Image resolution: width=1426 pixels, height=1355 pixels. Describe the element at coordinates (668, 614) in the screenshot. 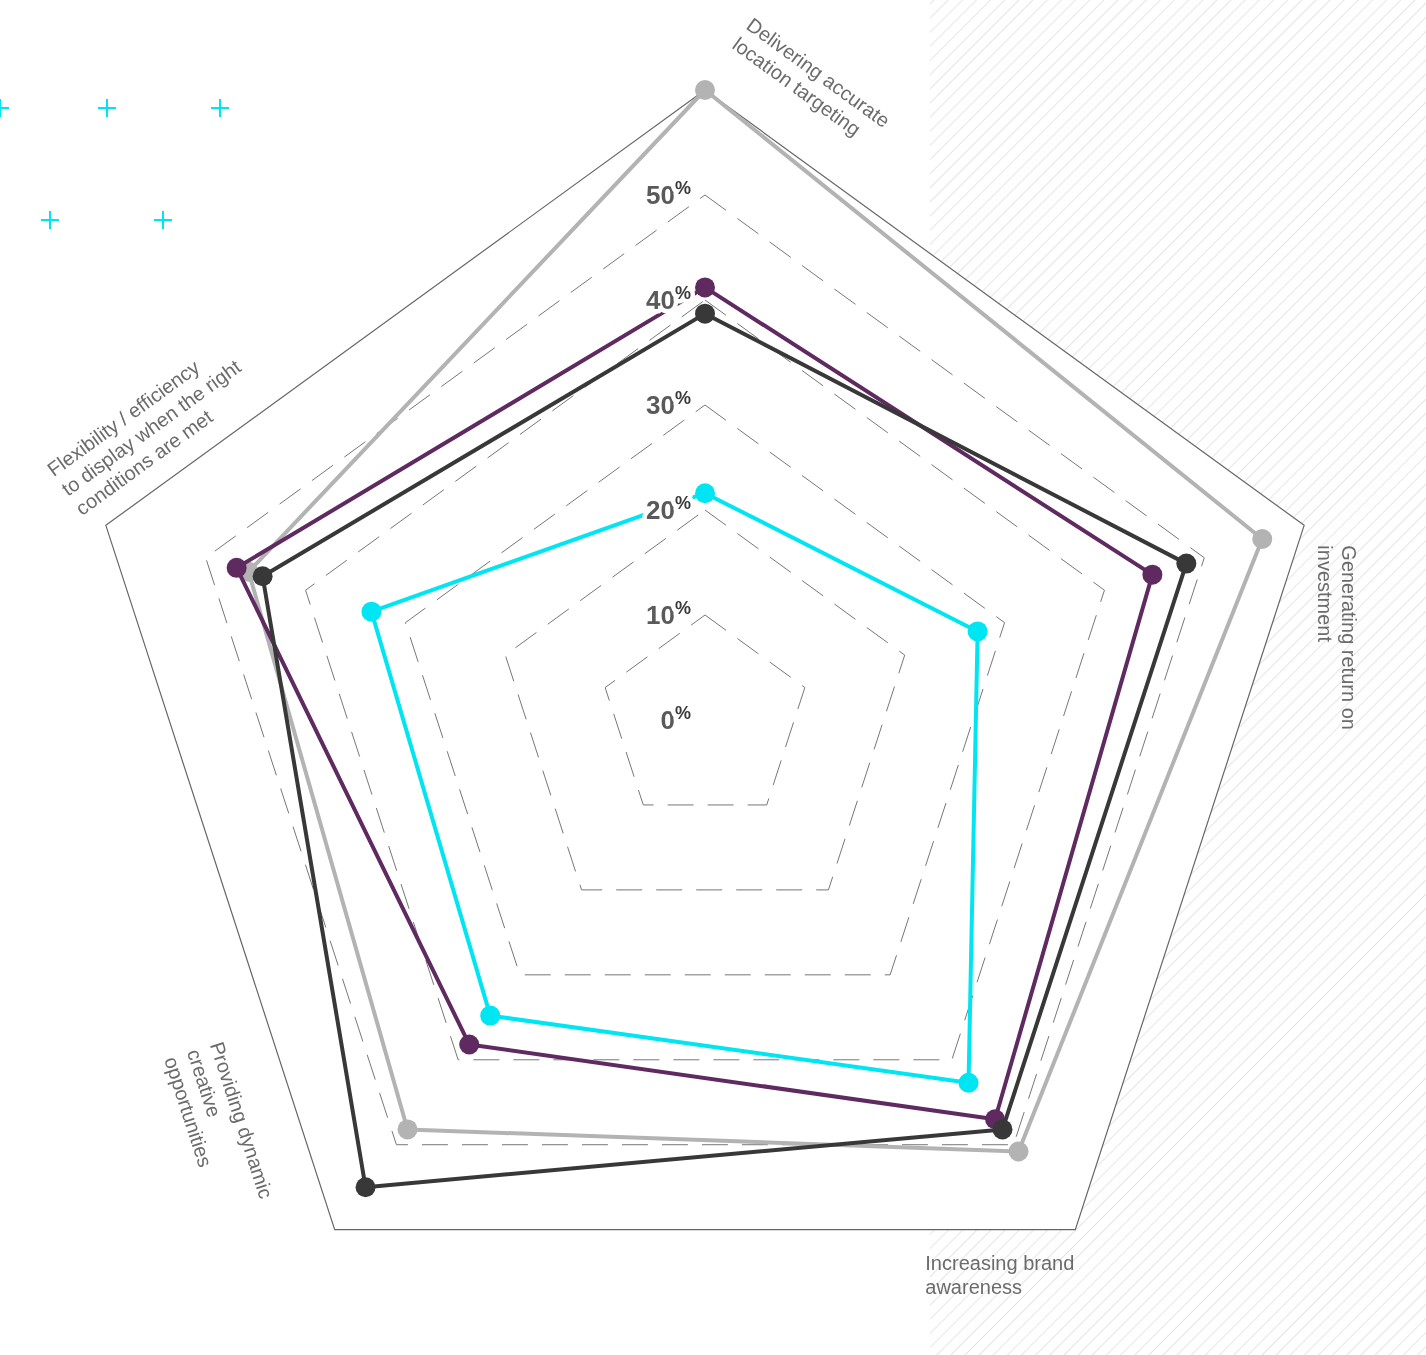

I see `y-tick-label: 10$^{%}$` at that location.